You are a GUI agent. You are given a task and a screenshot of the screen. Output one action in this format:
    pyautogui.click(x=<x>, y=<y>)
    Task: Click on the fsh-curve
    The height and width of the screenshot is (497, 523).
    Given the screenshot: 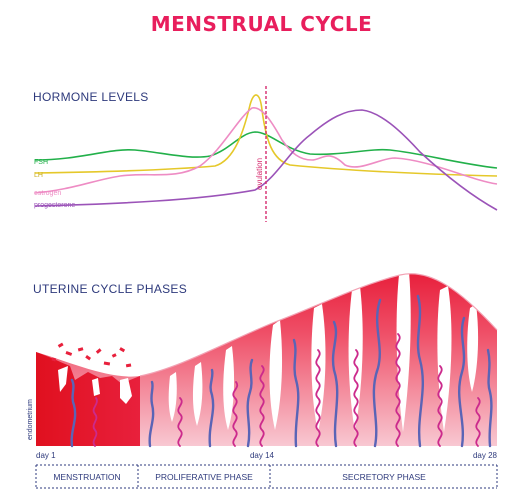 What is the action you would take?
    pyautogui.click(x=266, y=150)
    